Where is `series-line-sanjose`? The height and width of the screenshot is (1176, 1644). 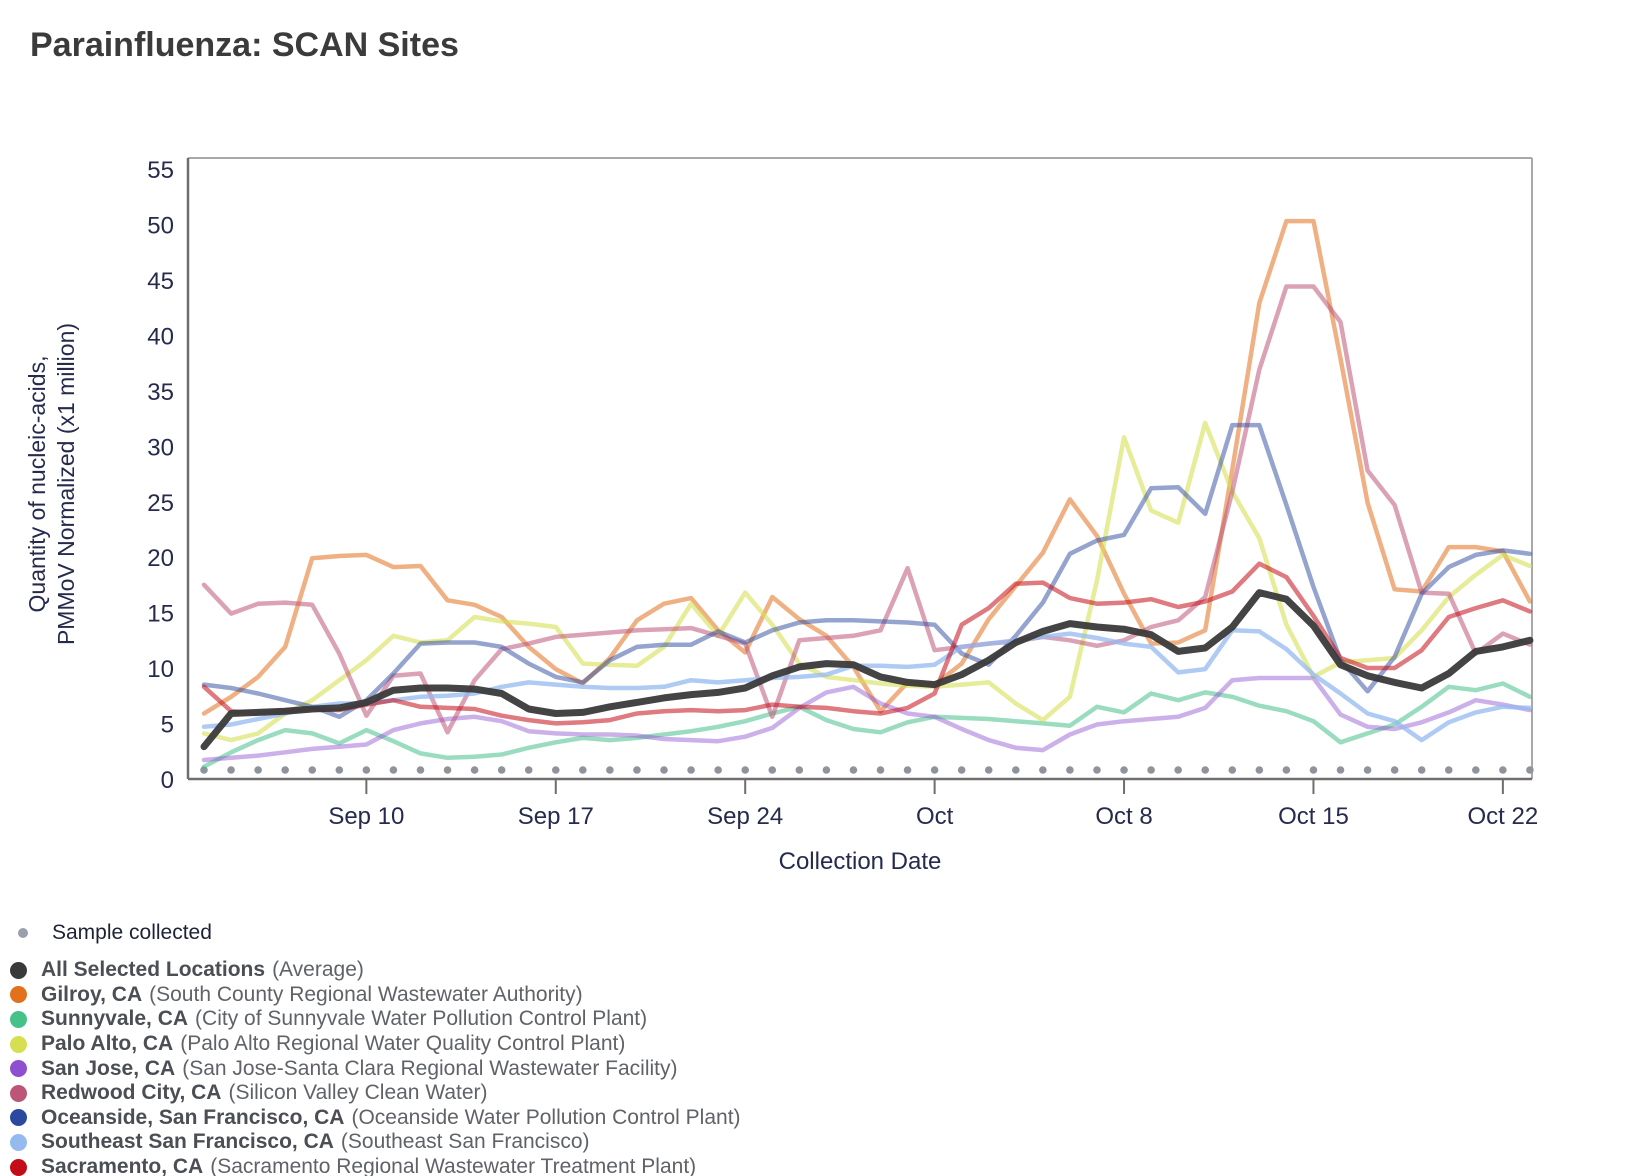
series-line-sanjose is located at coordinates (867, 719).